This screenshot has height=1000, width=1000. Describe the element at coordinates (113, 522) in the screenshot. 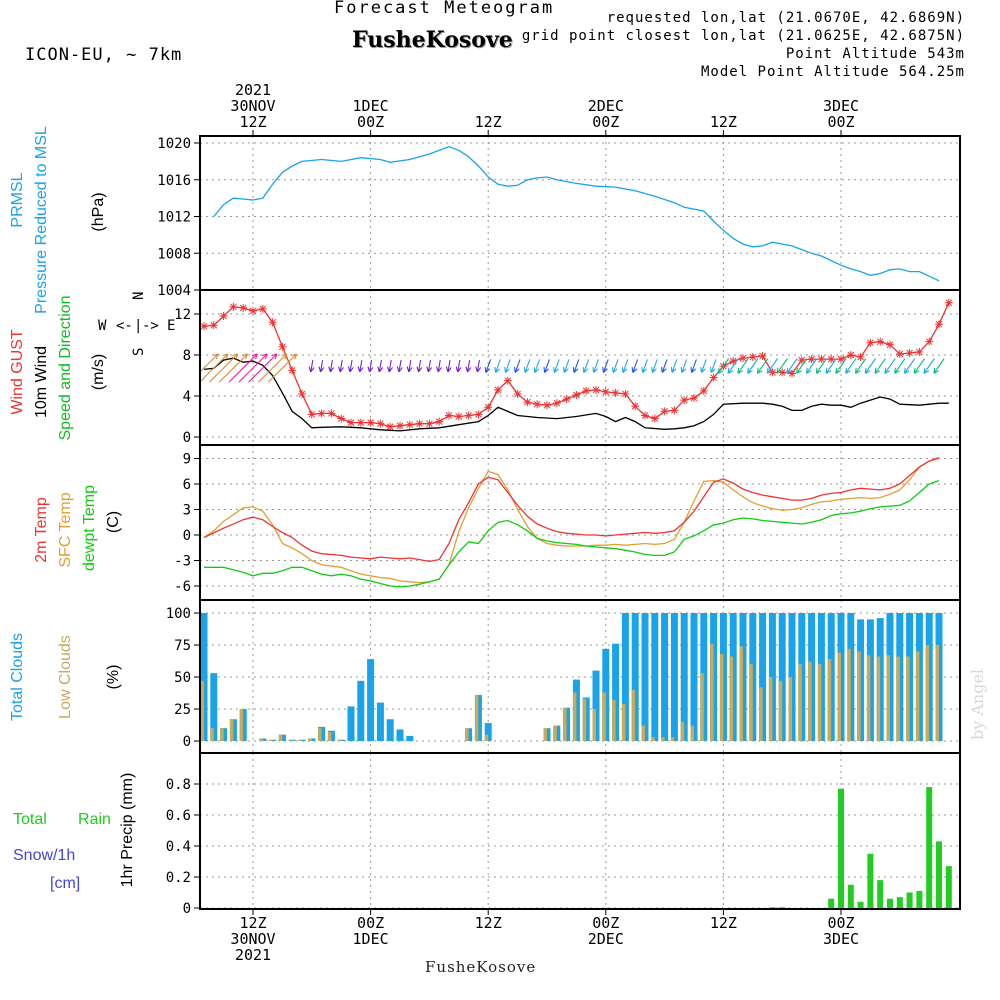

I see `temp-unit: (C)` at that location.